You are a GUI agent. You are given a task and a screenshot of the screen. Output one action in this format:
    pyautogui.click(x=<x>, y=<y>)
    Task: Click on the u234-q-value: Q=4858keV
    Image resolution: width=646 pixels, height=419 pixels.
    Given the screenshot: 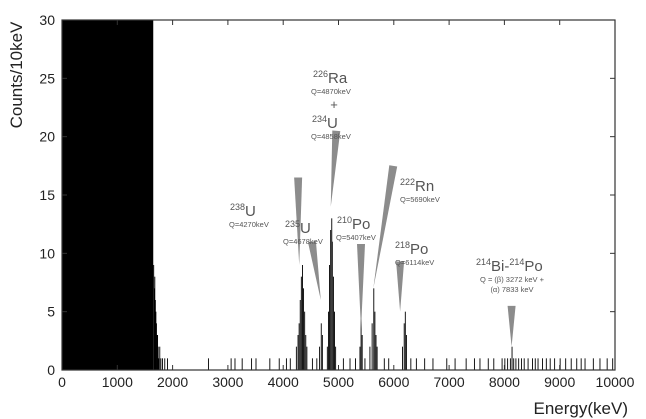 What is the action you would take?
    pyautogui.click(x=331, y=136)
    